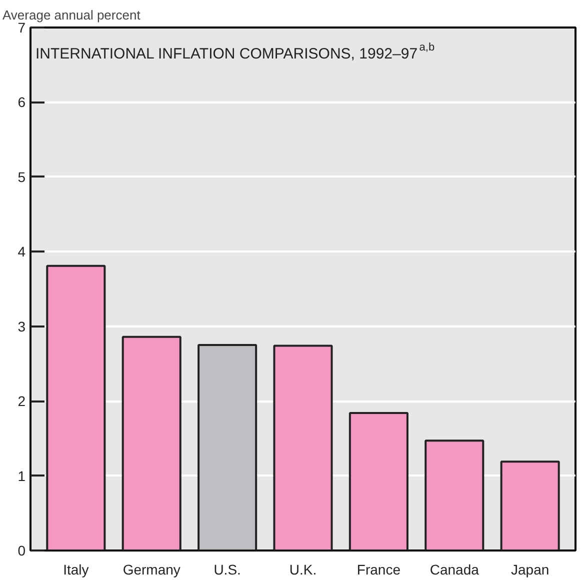 The height and width of the screenshot is (580, 583). I want to click on y-tick-label: 6, so click(22, 102).